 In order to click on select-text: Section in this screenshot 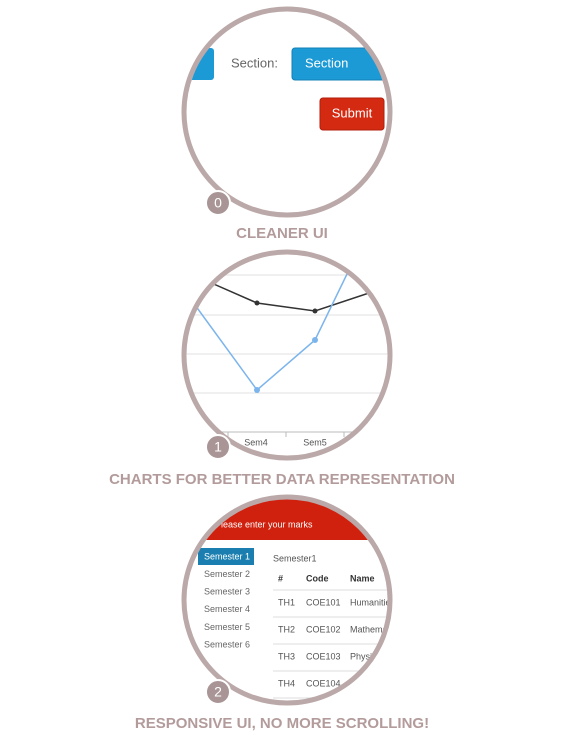, I will do `click(326, 62)`.